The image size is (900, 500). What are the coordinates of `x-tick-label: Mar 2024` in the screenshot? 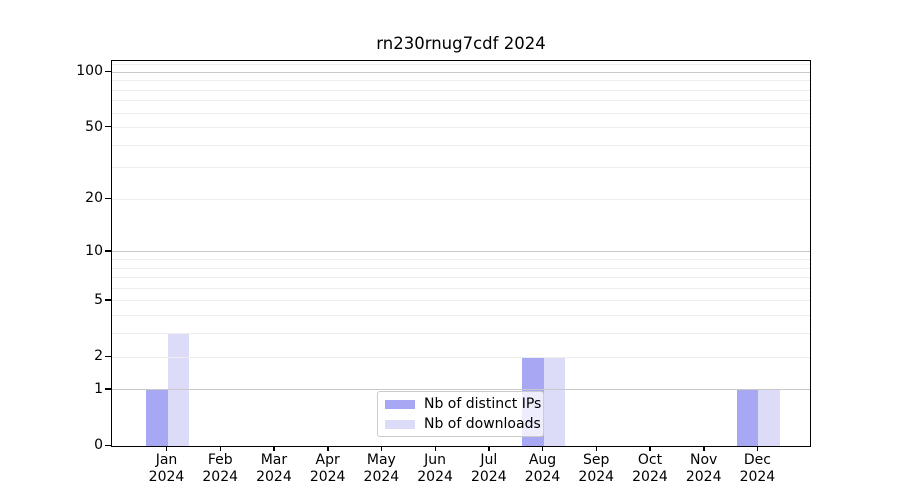 It's located at (274, 469).